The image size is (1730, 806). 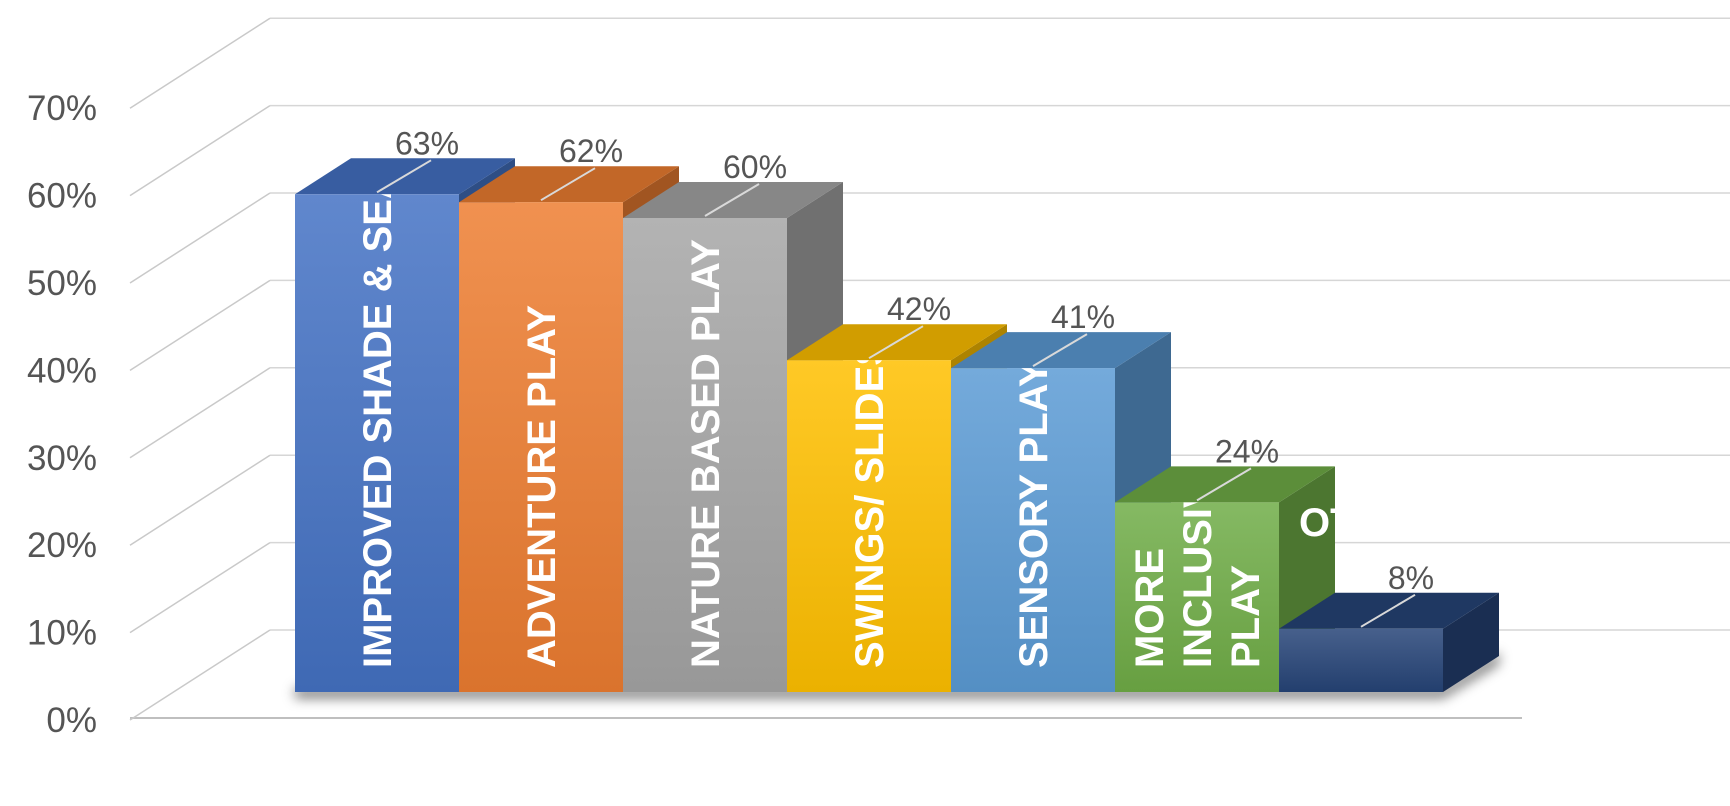 I want to click on data-label: 41%, so click(x=1083, y=317).